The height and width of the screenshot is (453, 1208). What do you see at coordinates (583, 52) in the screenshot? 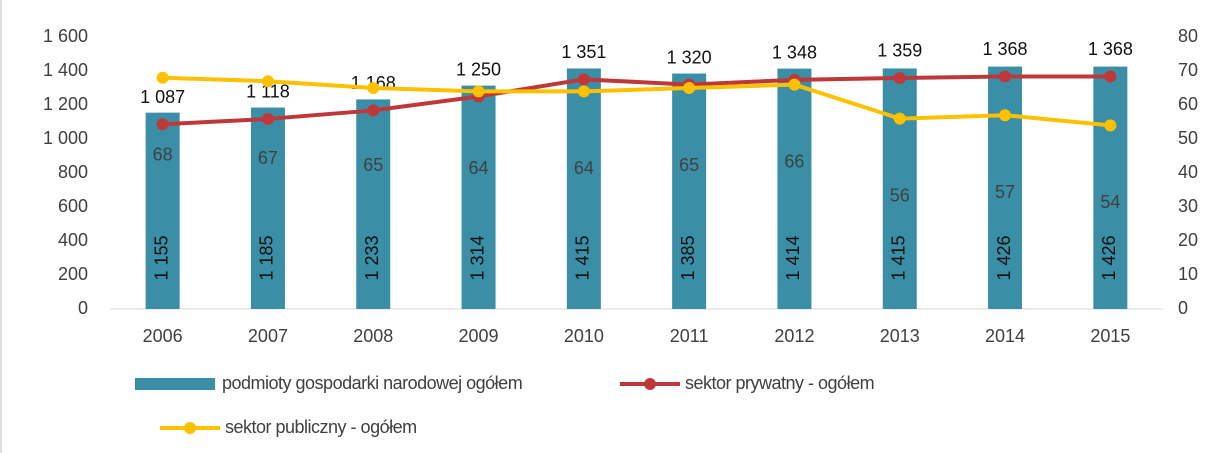
I see `line-value-label: 1 351` at bounding box center [583, 52].